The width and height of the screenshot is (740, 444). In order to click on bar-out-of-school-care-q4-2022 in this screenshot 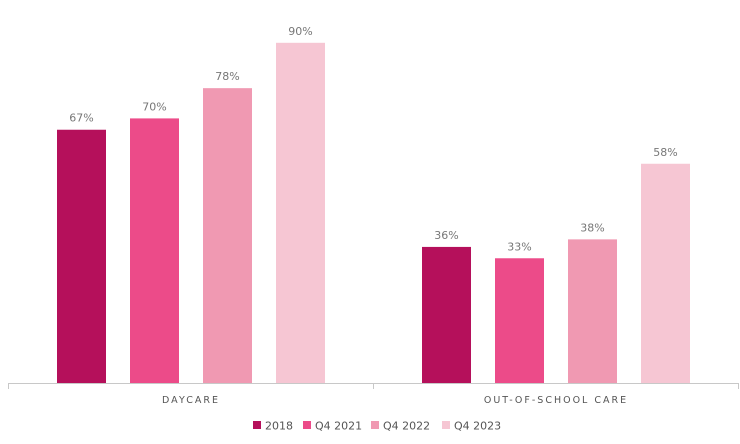, I will do `click(592, 311)`.